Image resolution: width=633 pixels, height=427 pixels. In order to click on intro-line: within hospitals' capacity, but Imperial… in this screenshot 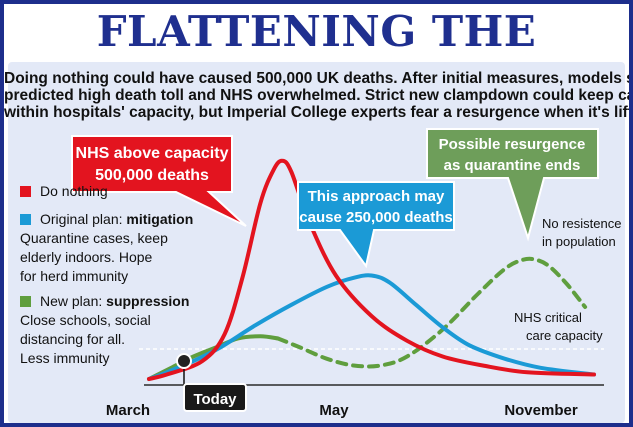, I will do `click(318, 112)`.